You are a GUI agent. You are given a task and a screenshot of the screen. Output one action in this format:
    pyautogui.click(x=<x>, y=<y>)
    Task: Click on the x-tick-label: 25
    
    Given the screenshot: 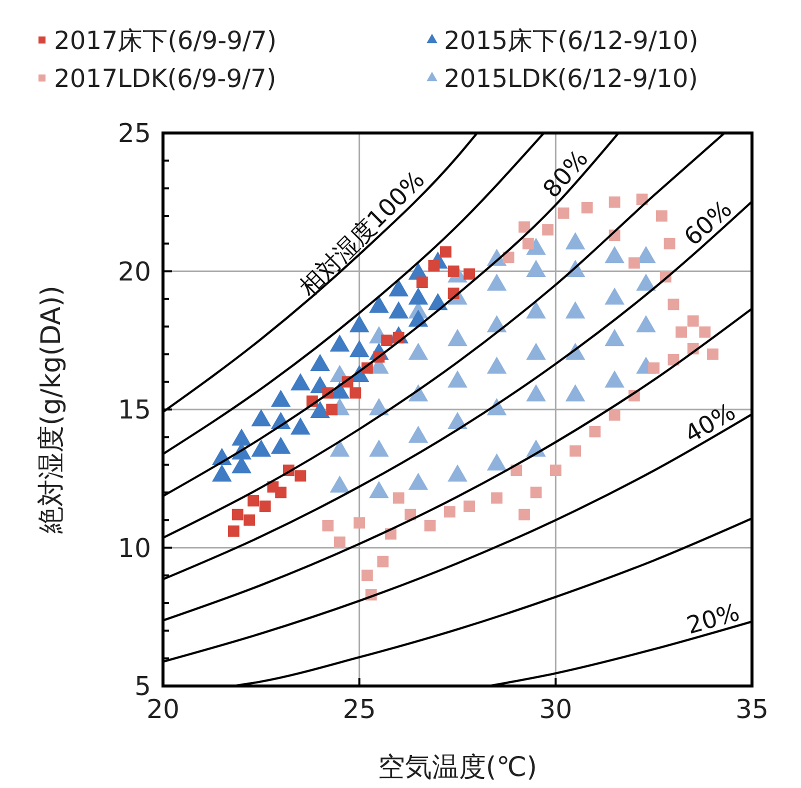 What is the action you would take?
    pyautogui.click(x=359, y=710)
    